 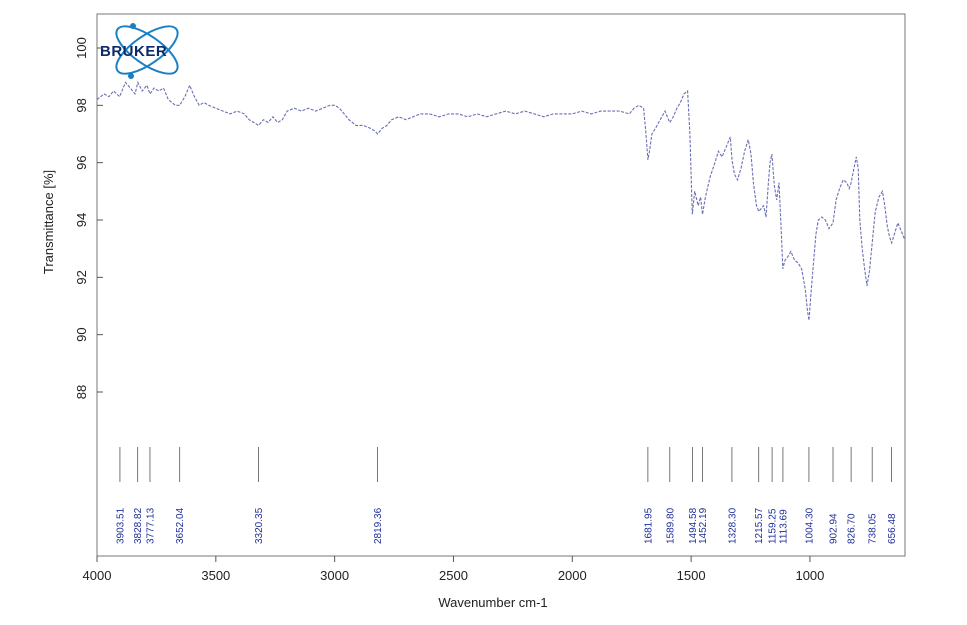 What do you see at coordinates (150, 525) in the screenshot?
I see `peak-label: 3777.13` at bounding box center [150, 525].